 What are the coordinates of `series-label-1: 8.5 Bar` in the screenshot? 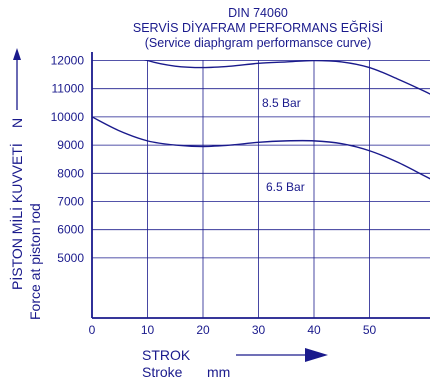 It's located at (281, 103).